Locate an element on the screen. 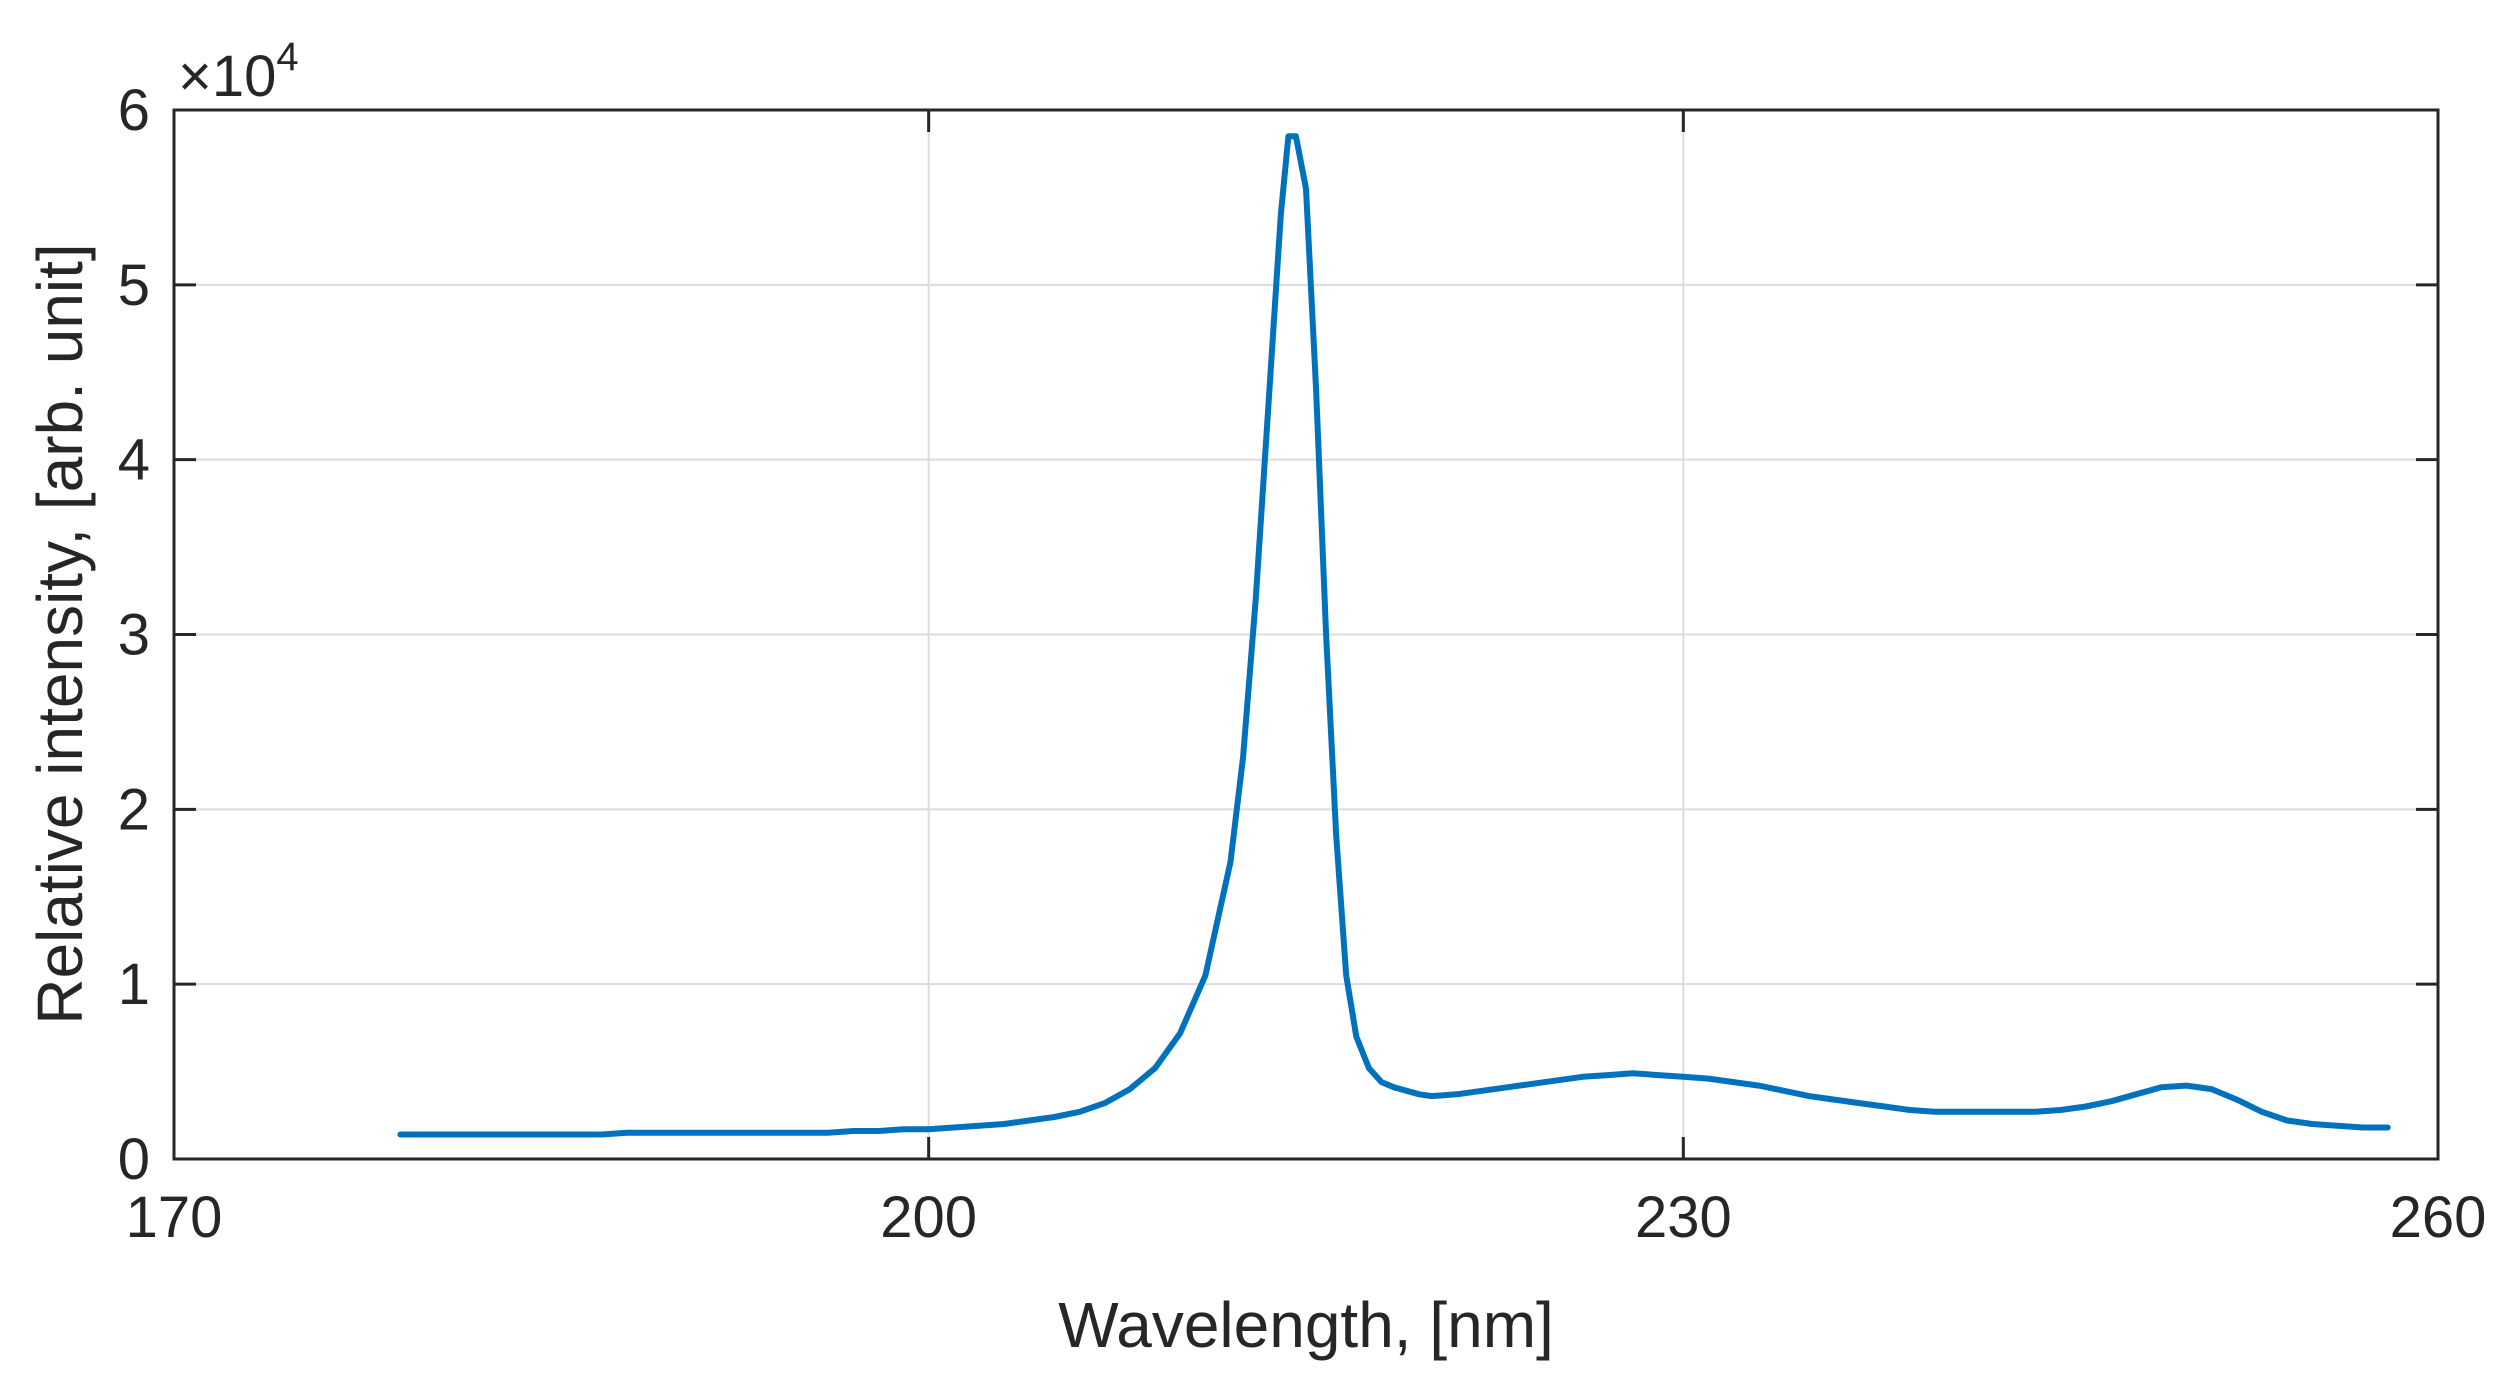  y-tick-label: 6 is located at coordinates (134, 110).